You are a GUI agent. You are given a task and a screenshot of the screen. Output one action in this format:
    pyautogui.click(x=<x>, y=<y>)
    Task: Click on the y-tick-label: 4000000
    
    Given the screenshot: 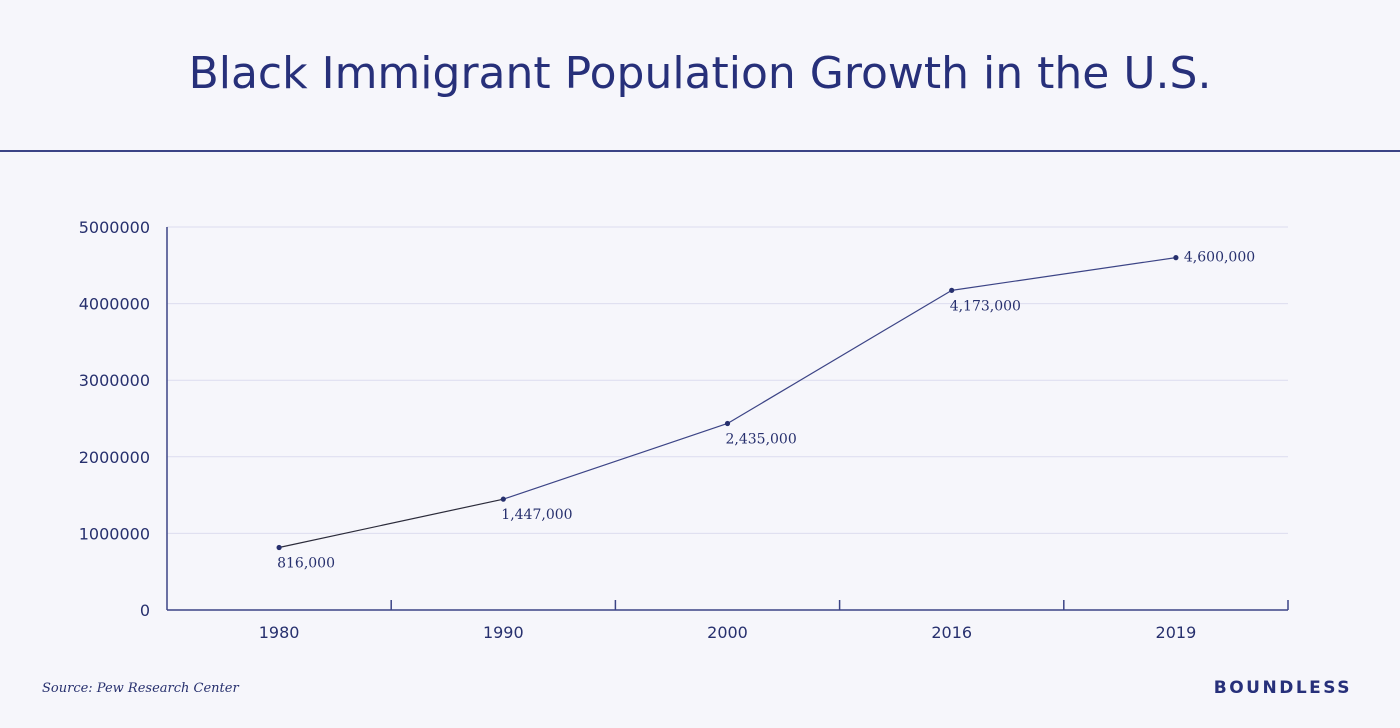 What is the action you would take?
    pyautogui.click(x=114, y=304)
    